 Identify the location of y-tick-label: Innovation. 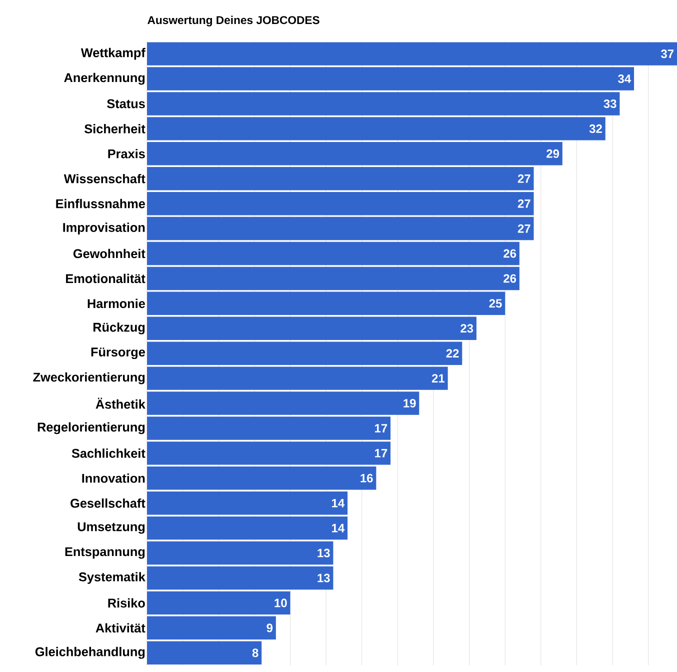
(113, 478).